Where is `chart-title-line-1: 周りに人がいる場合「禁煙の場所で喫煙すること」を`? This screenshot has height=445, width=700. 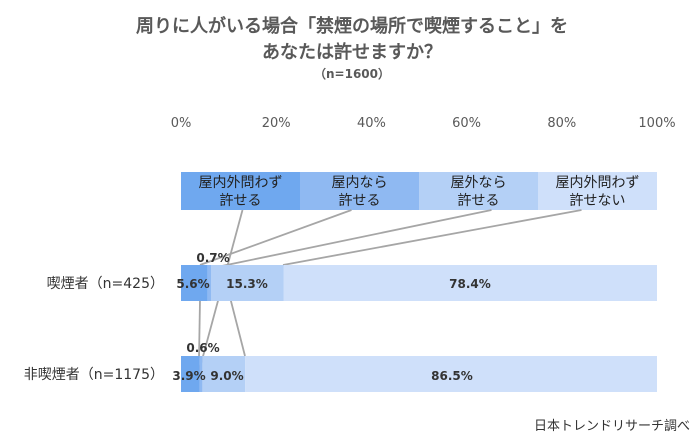
chart-title-line-1: 周りに人がいる場合「禁煙の場所で喫煙すること」を is located at coordinates (352, 26).